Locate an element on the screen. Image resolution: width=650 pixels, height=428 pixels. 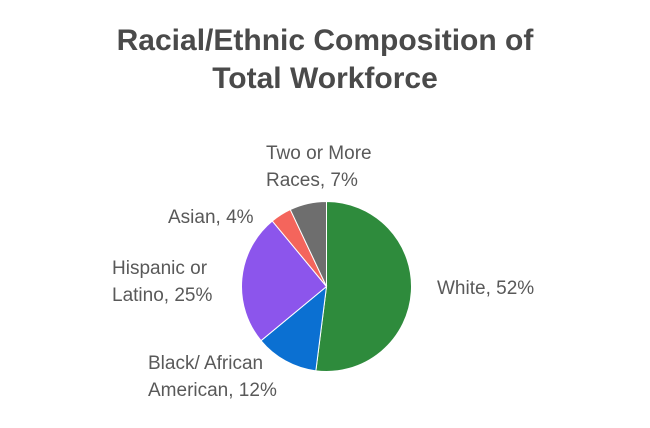
chart-title-line-1: Racial/Ethnic Composition of is located at coordinates (325, 40).